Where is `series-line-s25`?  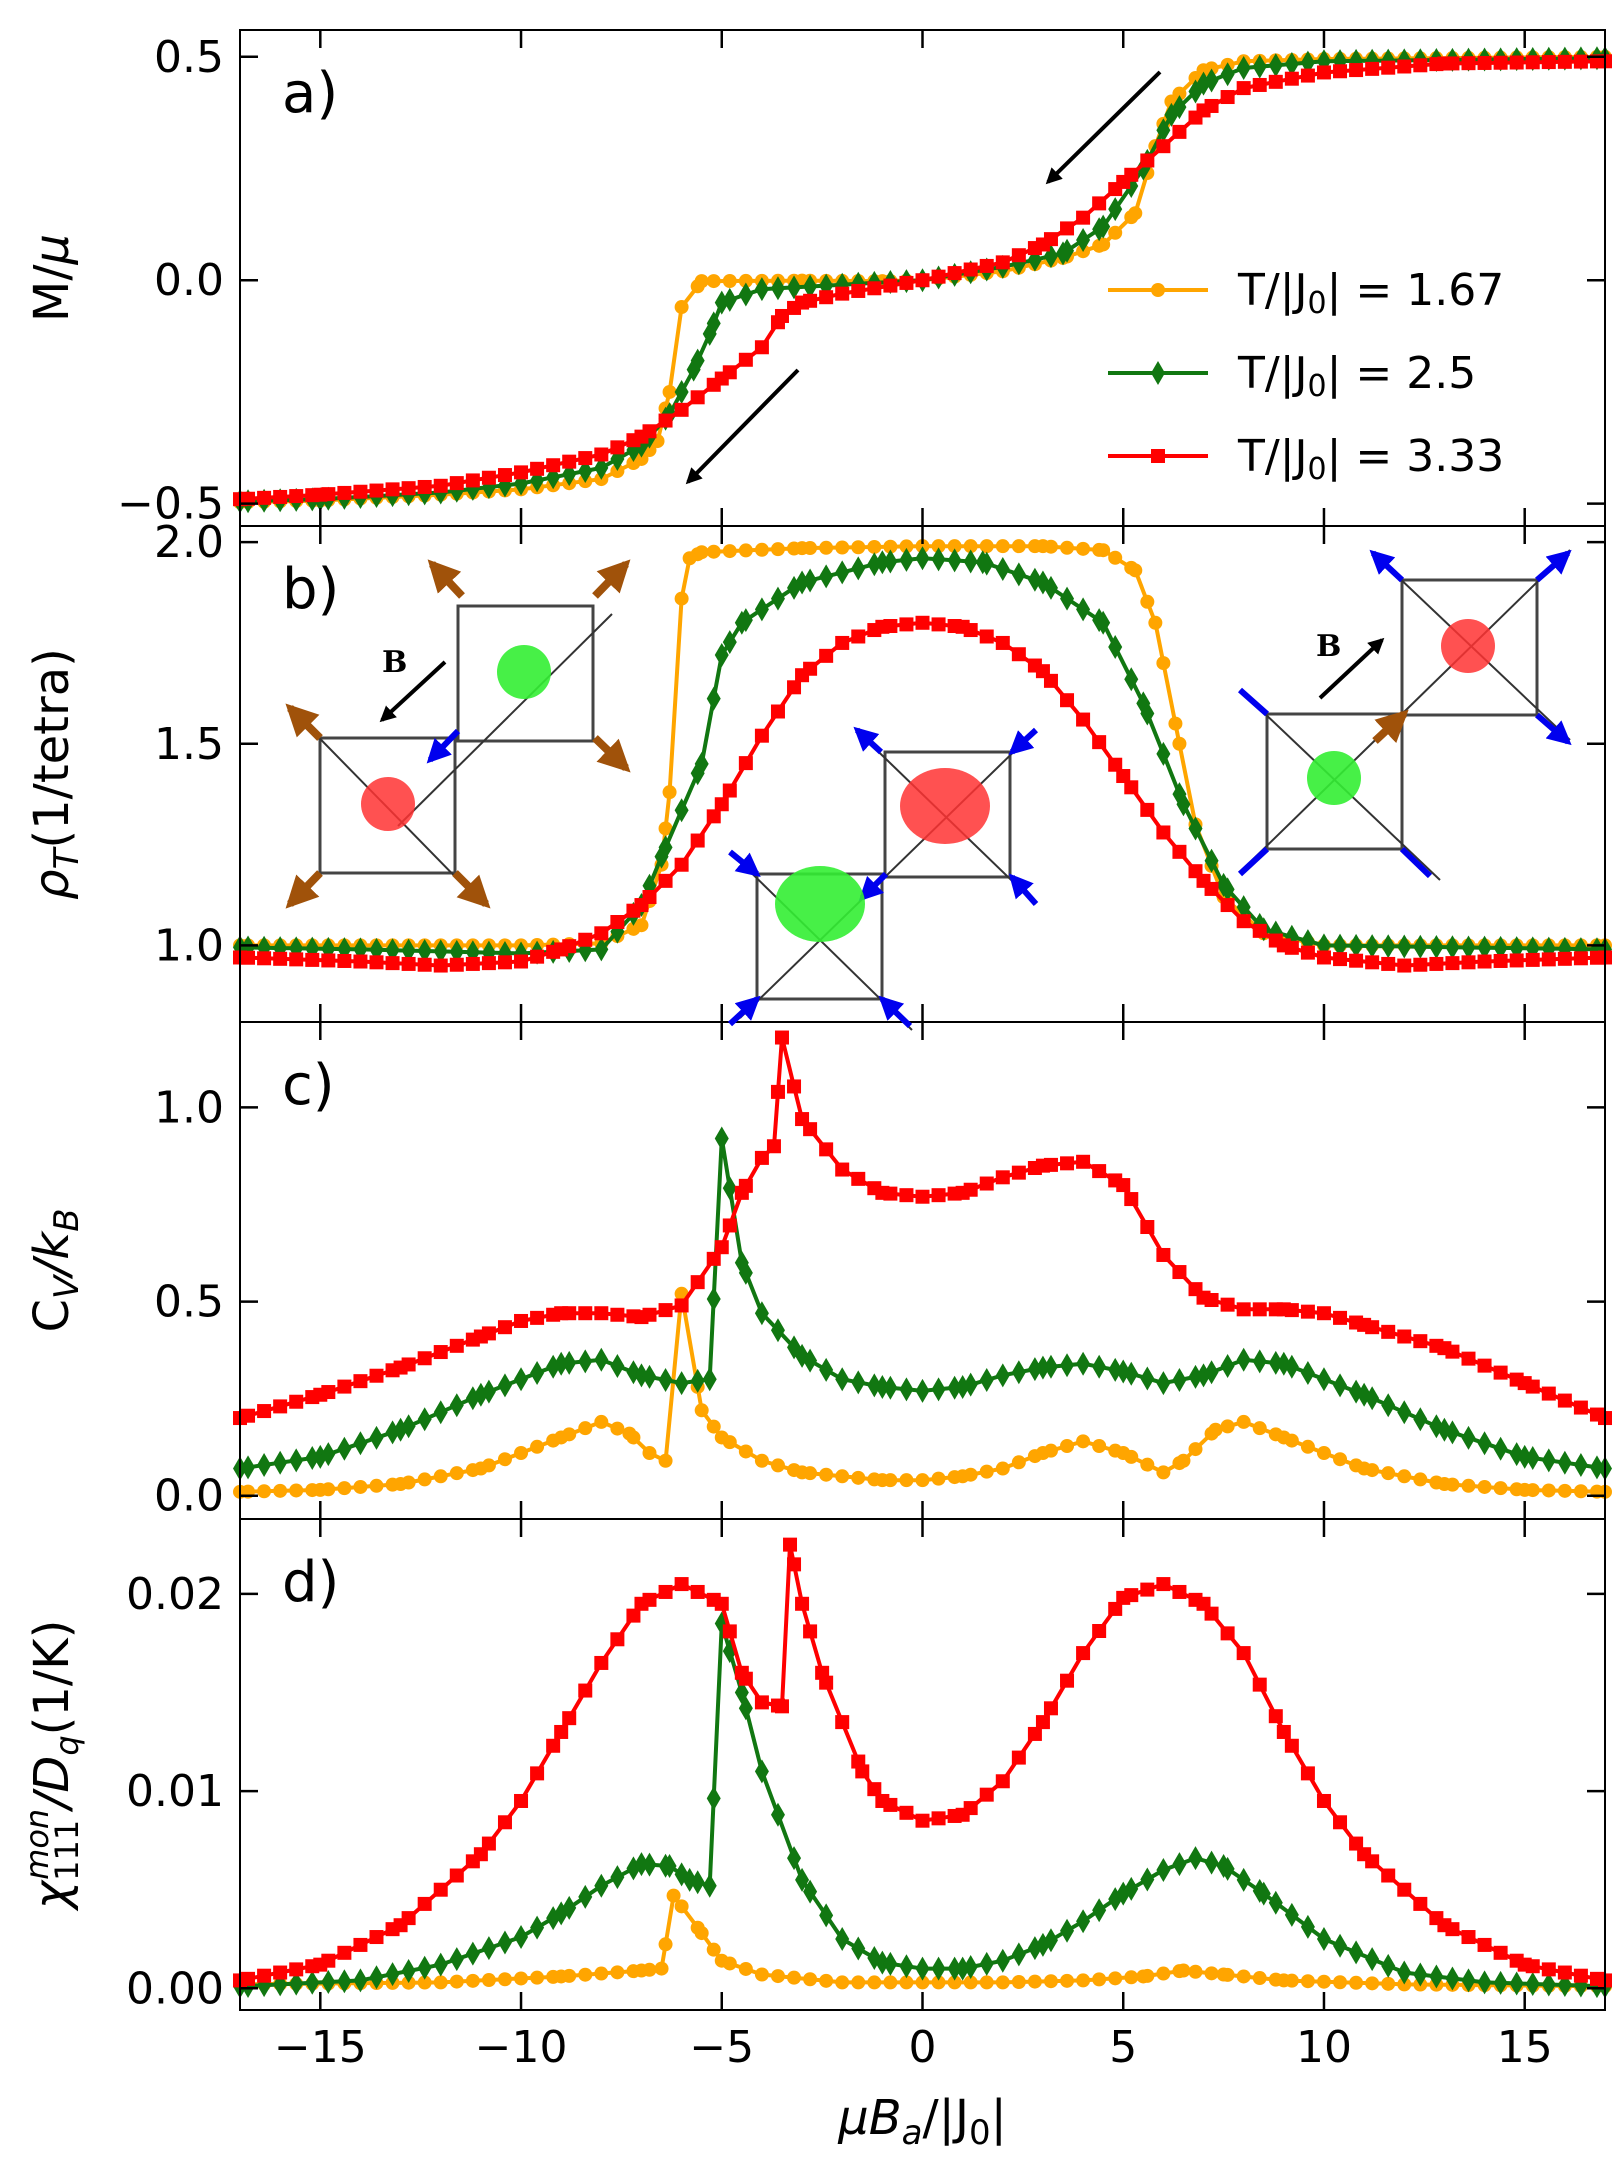
series-line-s25 is located at coordinates (922, 1805).